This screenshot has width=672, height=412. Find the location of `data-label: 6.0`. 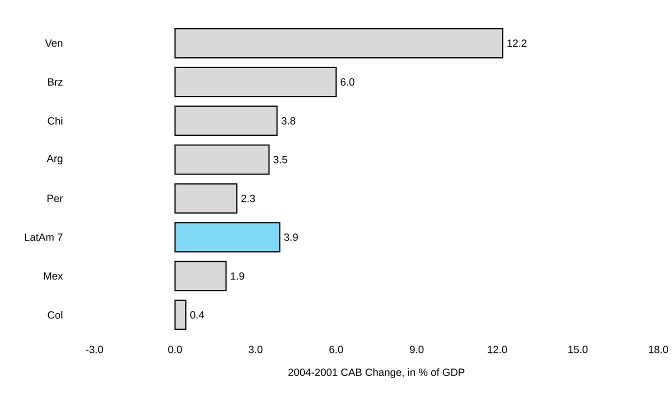

data-label: 6.0 is located at coordinates (347, 82).